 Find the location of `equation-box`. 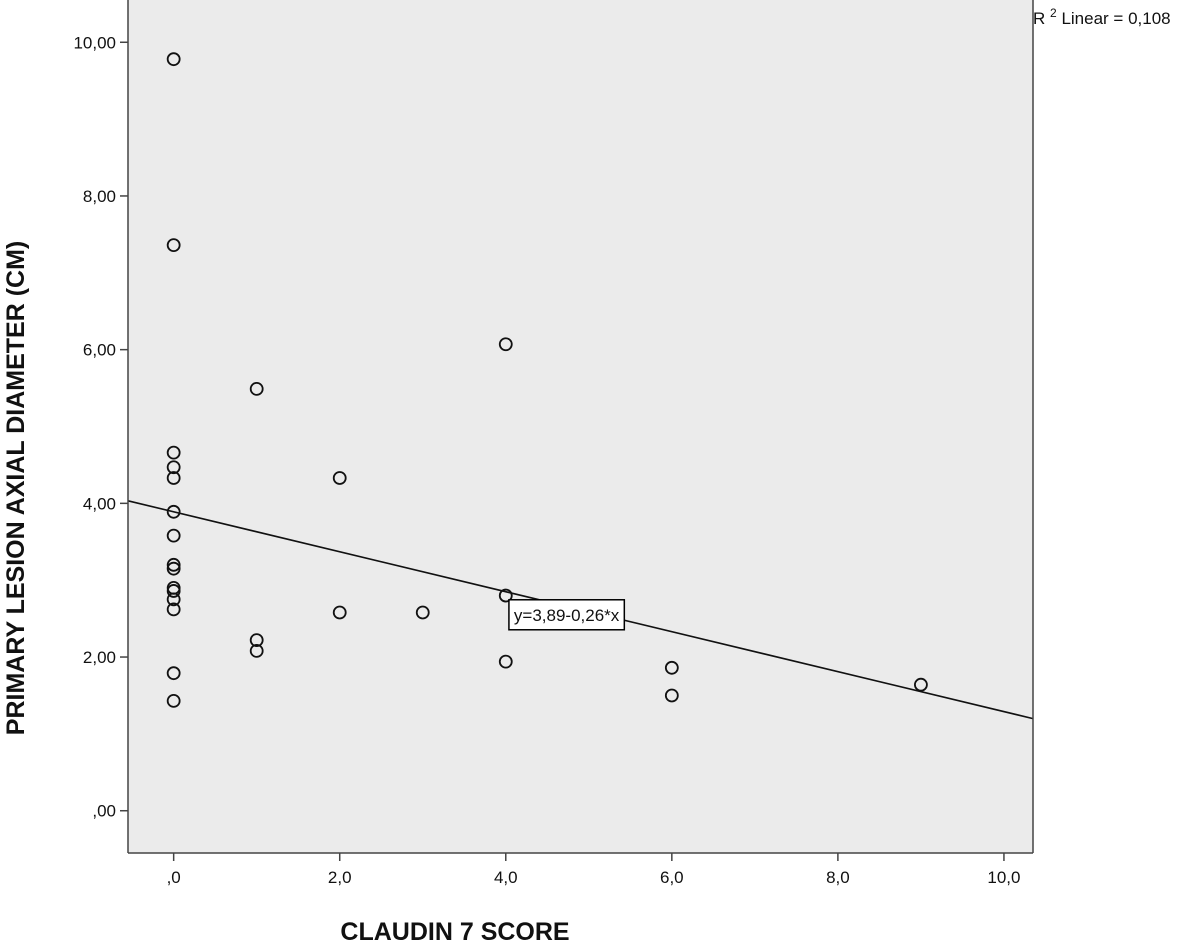

equation-box is located at coordinates (567, 615).